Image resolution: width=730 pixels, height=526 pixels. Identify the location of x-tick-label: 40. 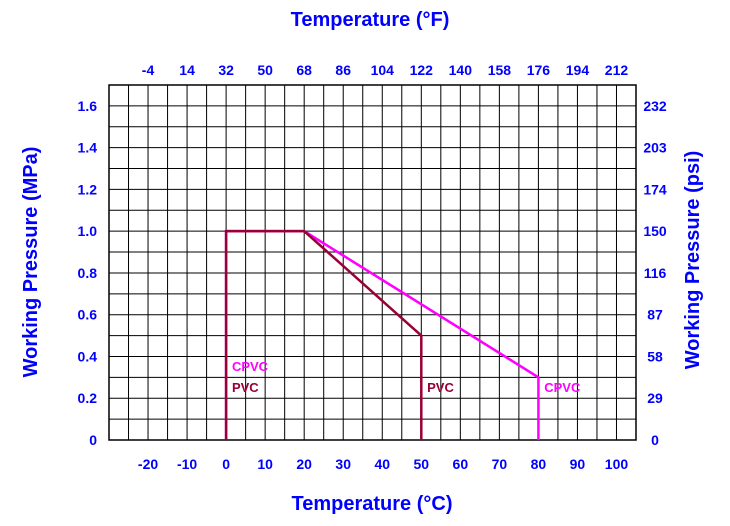
(382, 464).